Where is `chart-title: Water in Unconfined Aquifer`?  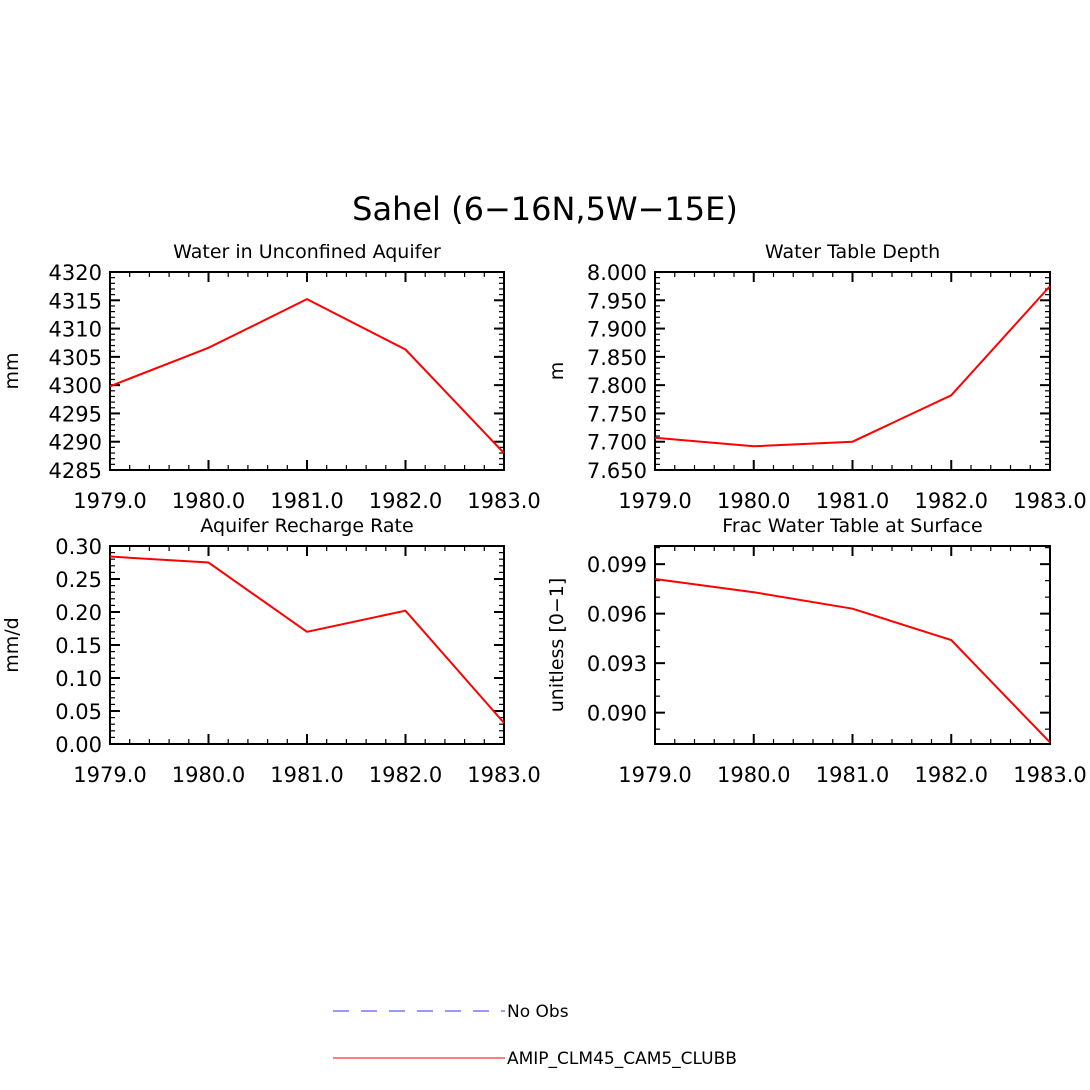
chart-title: Water in Unconfined Aquifer is located at coordinates (307, 252).